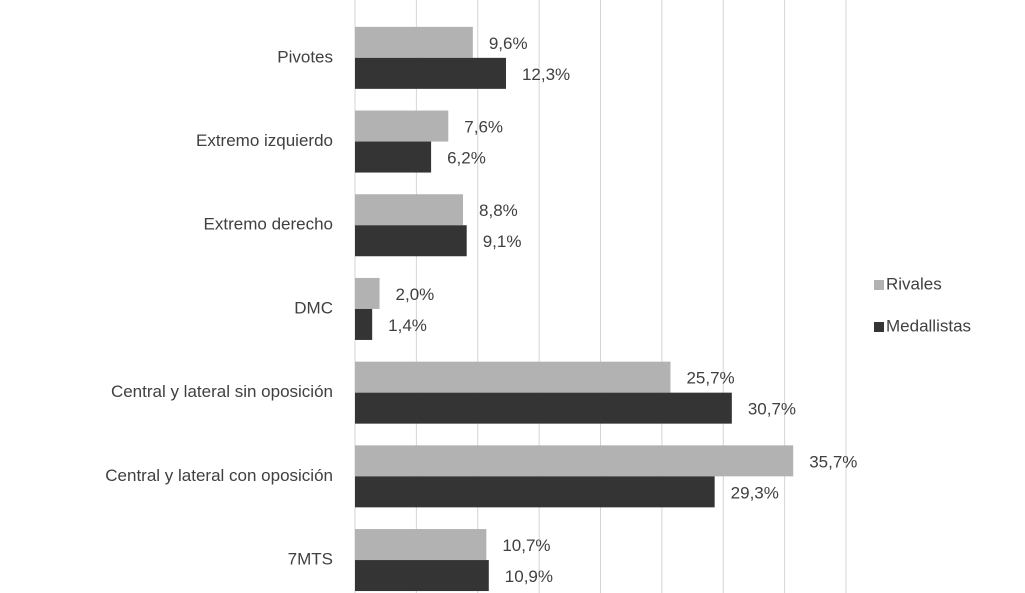 Image resolution: width=1025 pixels, height=593 pixels. I want to click on value-label: 10,9%, so click(529, 576).